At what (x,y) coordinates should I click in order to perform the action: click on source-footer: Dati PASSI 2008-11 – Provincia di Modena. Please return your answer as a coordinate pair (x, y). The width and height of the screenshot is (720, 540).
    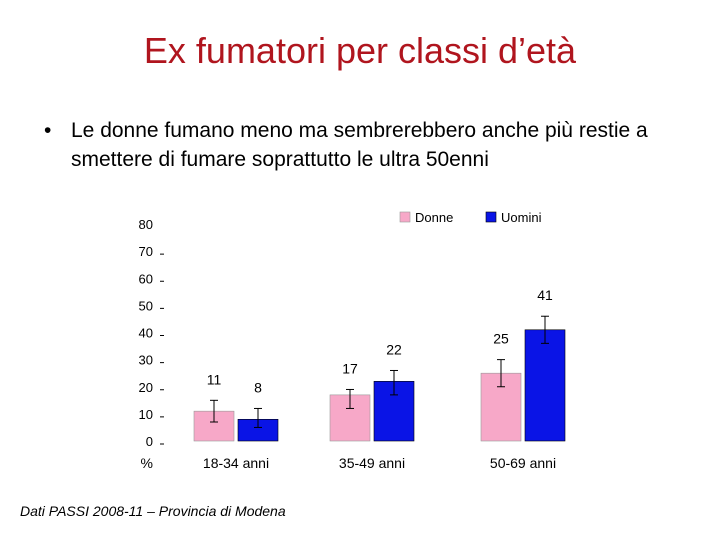
    Looking at the image, I should click on (153, 511).